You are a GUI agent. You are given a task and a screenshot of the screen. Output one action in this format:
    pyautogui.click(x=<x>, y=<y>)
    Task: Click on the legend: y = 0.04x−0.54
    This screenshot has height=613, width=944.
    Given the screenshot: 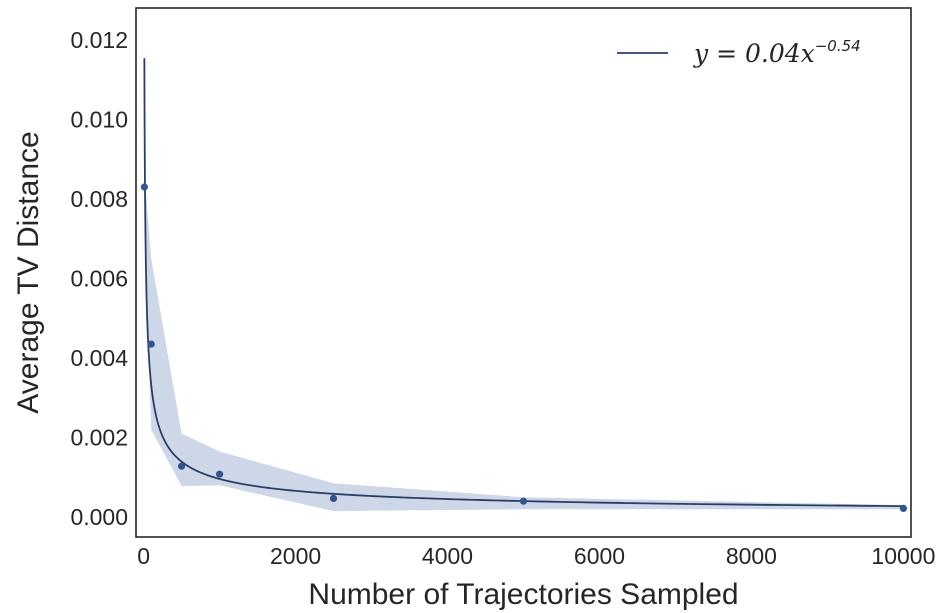 What is the action you would take?
    pyautogui.click(x=739, y=52)
    